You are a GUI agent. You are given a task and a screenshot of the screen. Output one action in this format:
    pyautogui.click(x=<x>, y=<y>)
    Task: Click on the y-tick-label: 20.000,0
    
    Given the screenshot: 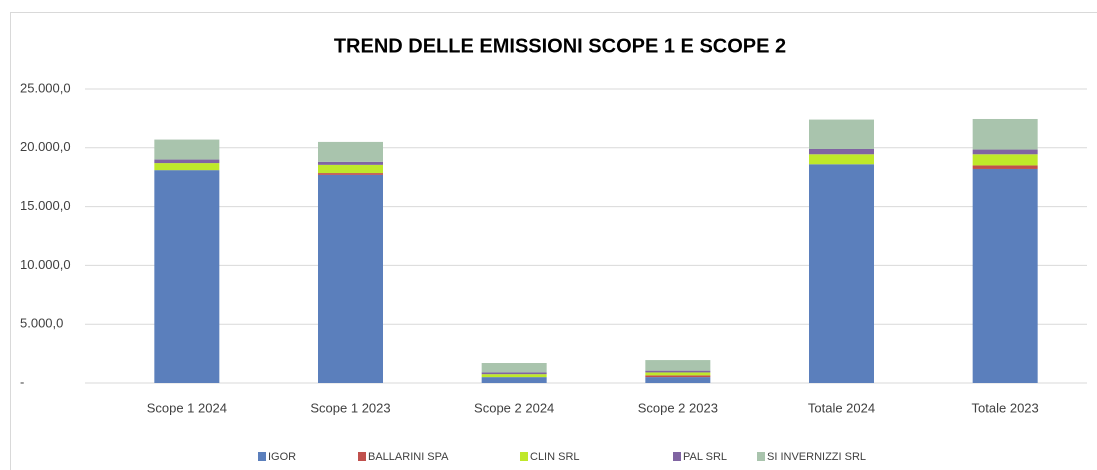 What is the action you would take?
    pyautogui.click(x=45, y=146)
    